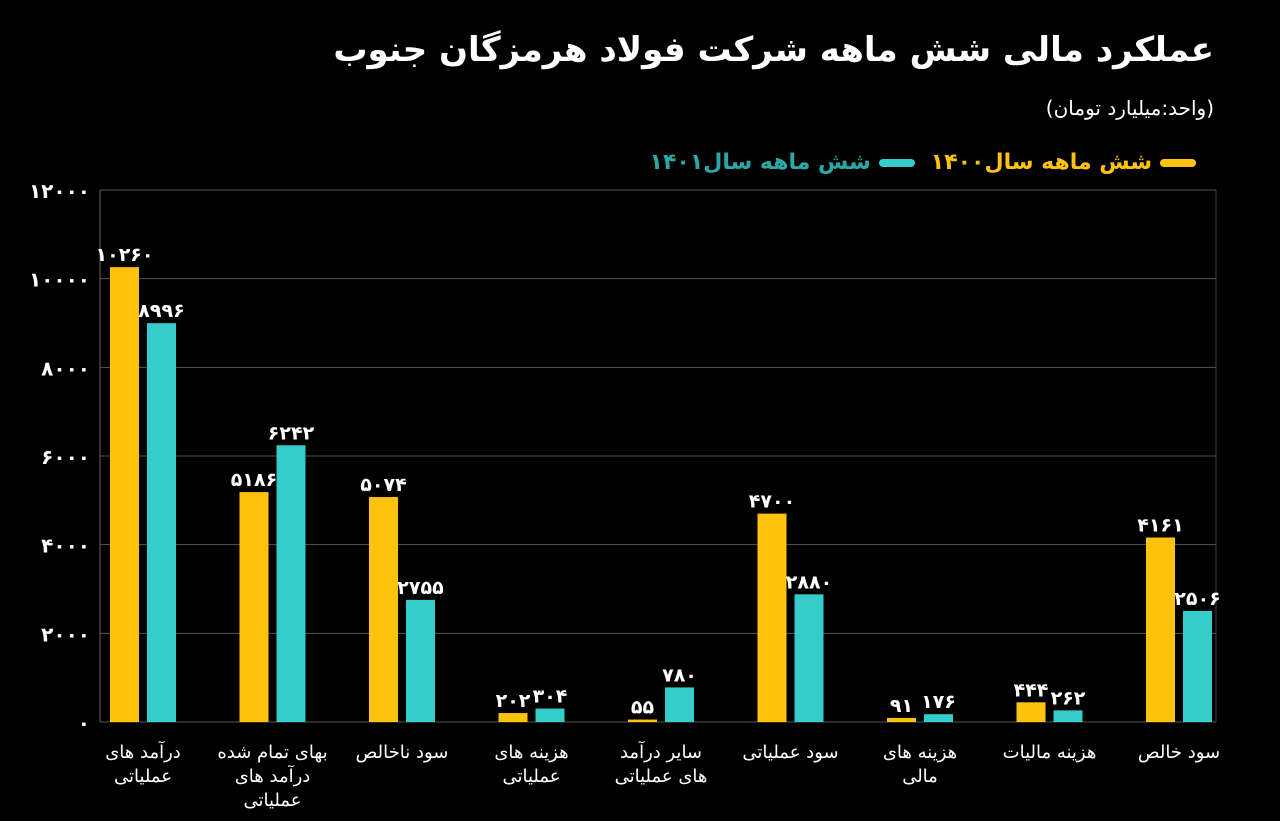 The height and width of the screenshot is (821, 1280). I want to click on x-tick-label: های عملیاتی, so click(661, 776).